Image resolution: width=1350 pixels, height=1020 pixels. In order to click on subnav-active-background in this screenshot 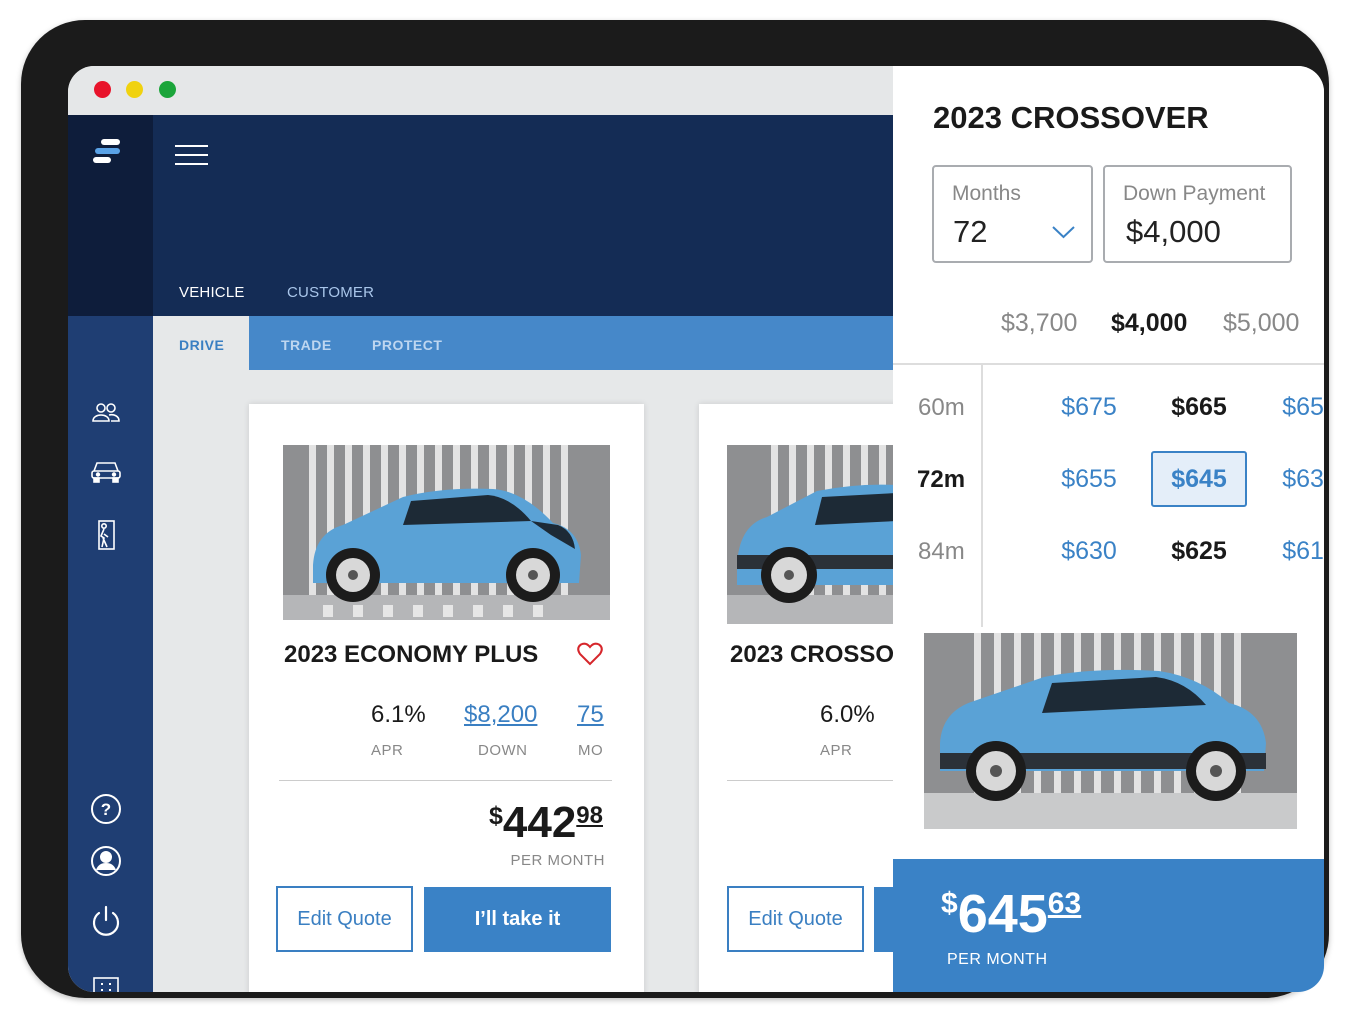, I will do `click(201, 343)`.